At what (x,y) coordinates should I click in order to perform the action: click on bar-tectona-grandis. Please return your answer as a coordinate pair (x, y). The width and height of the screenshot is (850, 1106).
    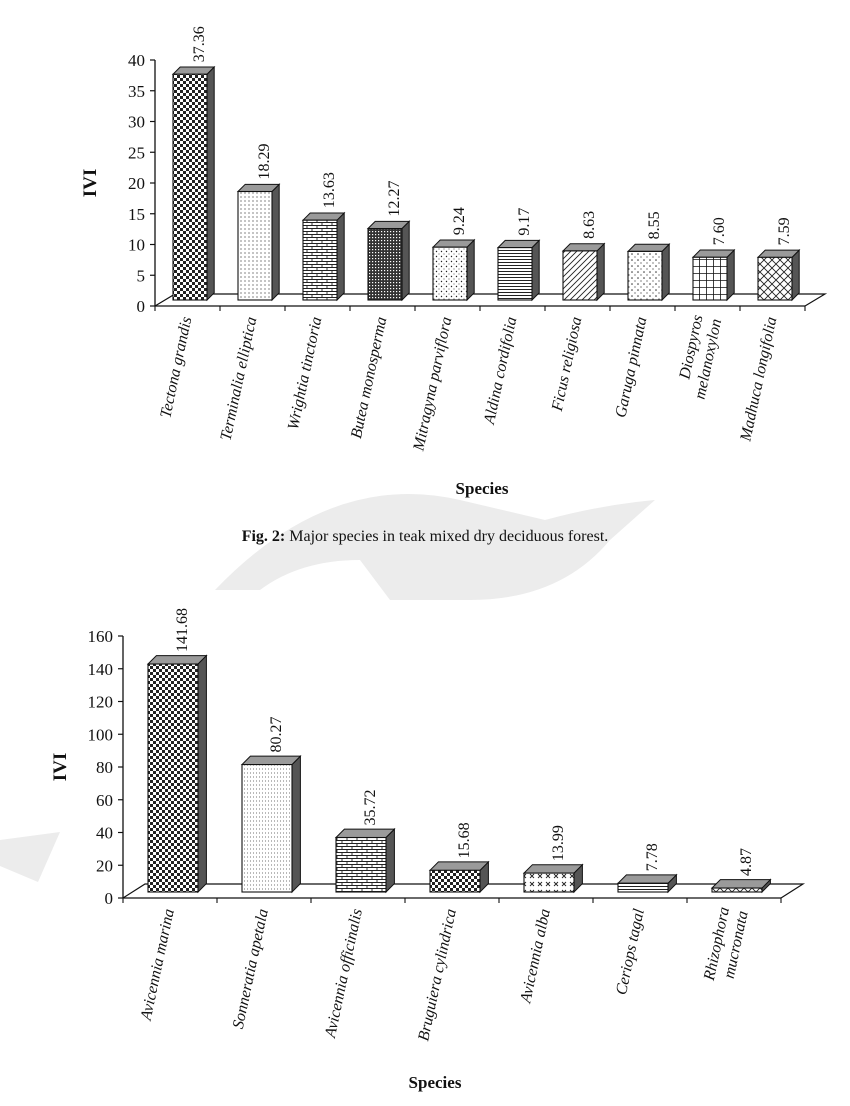
    Looking at the image, I should click on (193, 183).